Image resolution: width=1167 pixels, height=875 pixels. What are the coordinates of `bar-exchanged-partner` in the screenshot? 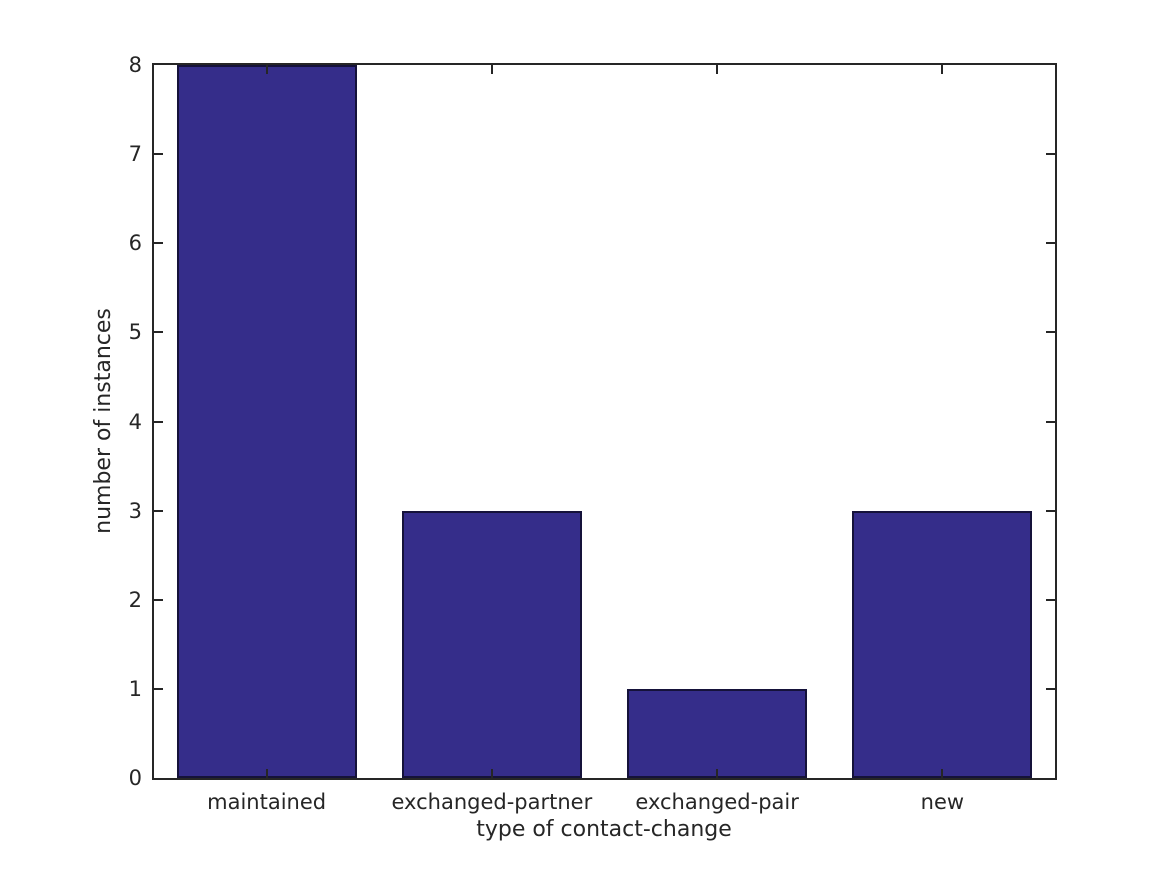 It's located at (491, 644).